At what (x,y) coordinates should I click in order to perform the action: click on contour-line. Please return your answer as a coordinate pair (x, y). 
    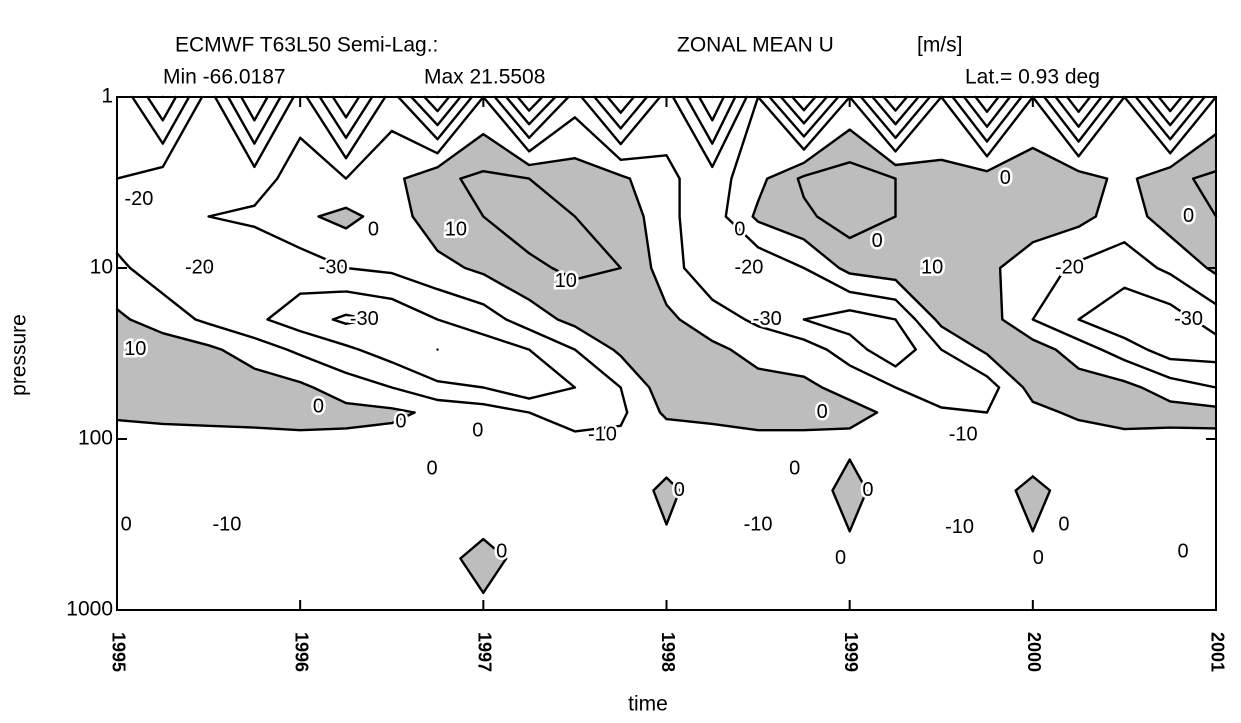
    Looking at the image, I should click on (838, 221).